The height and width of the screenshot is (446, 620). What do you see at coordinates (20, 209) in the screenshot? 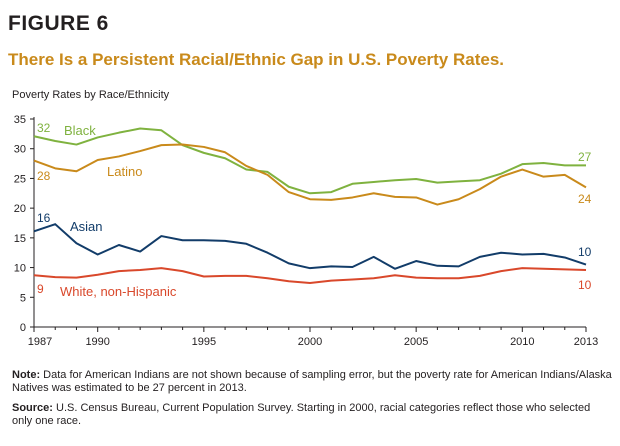
I see `y-tick-label: 20` at bounding box center [20, 209].